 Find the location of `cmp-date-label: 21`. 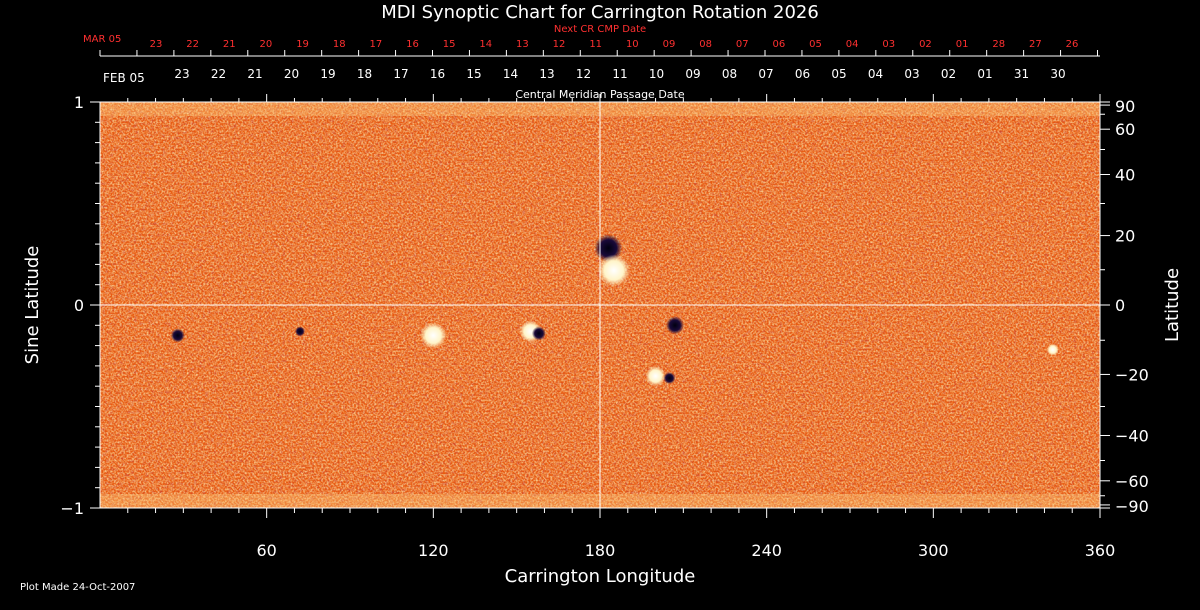

cmp-date-label: 21 is located at coordinates (254, 74).